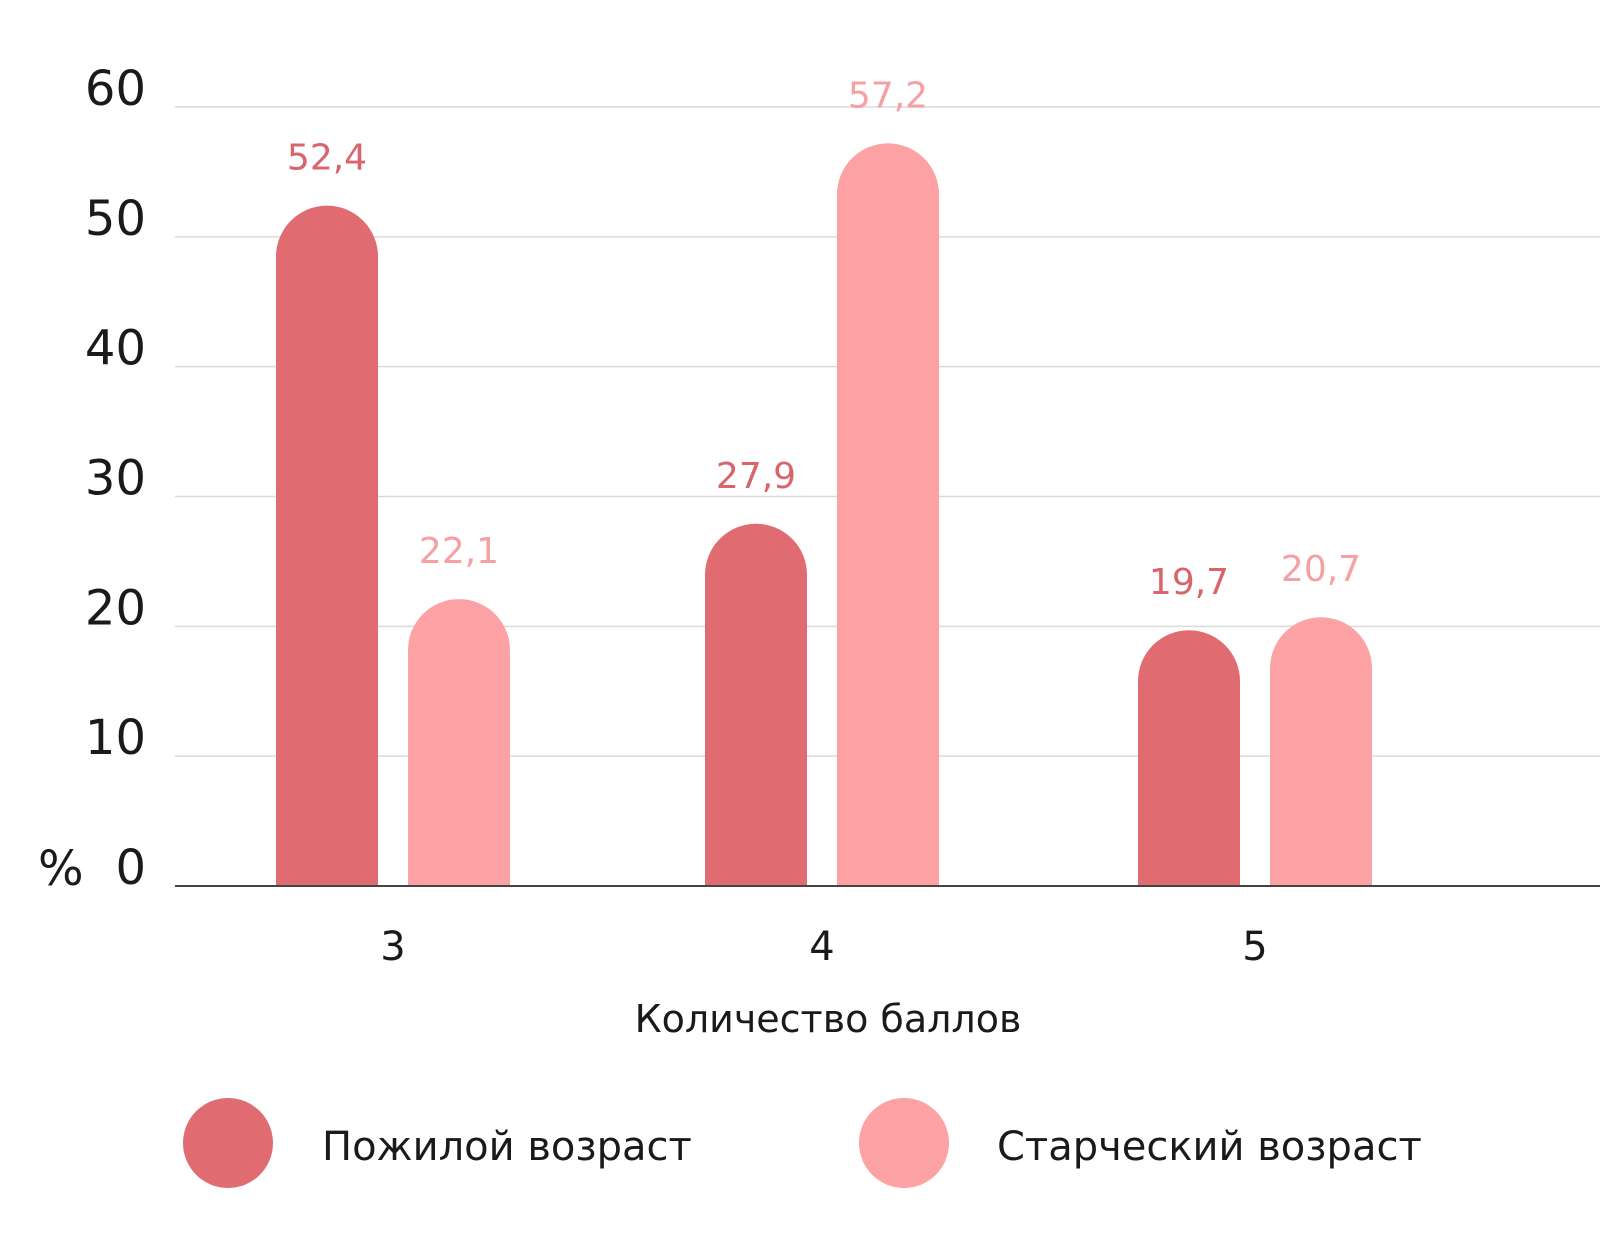 The width and height of the screenshot is (1600, 1239). I want to click on y-tick-label: 0, so click(130, 868).